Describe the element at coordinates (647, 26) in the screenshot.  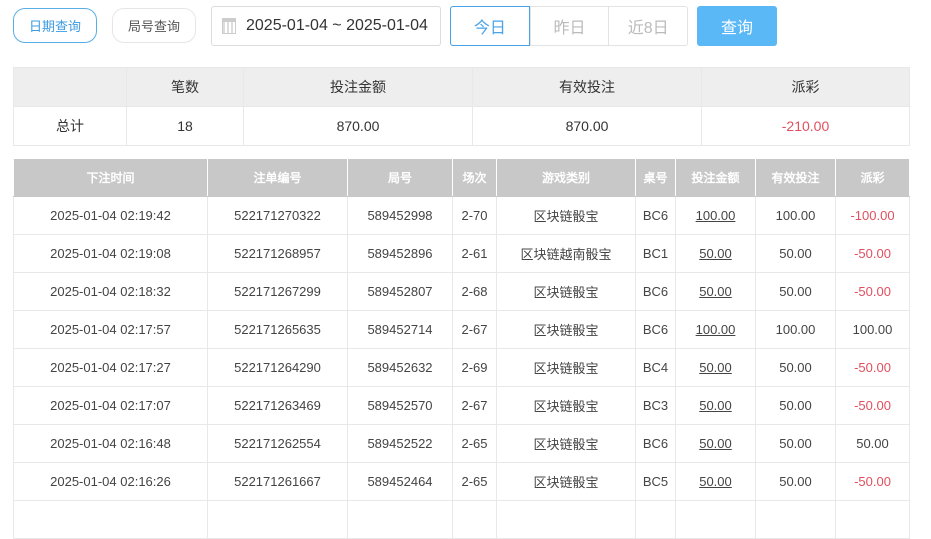
I see `last-8-days-button: 近8日` at that location.